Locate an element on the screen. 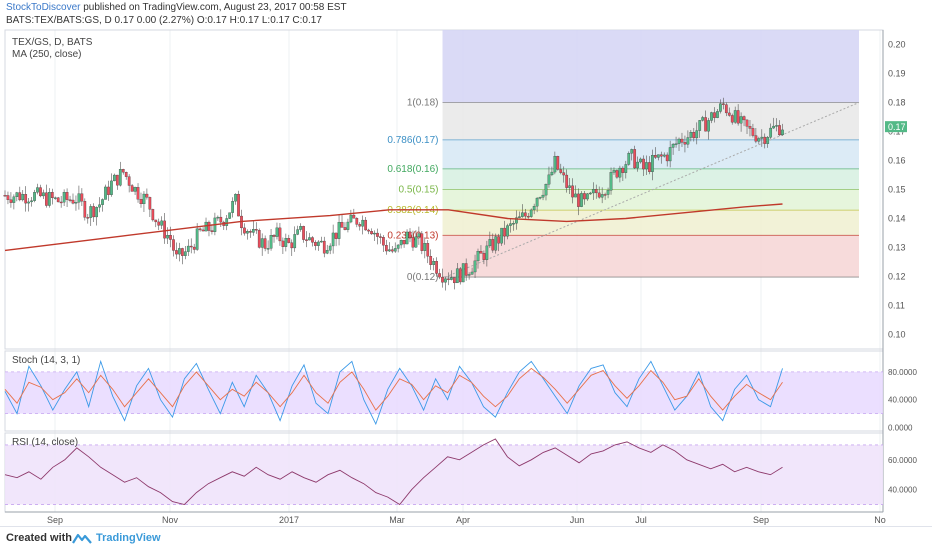  price-axis-label: 0.19 is located at coordinates (897, 74).